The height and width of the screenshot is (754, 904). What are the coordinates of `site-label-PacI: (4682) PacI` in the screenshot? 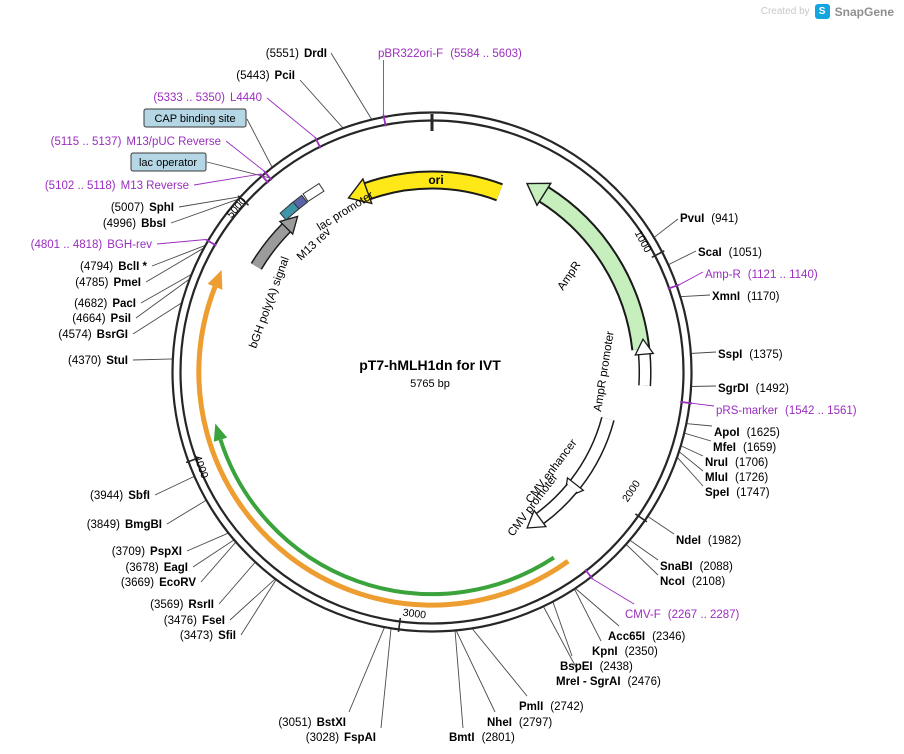 It's located at (105, 304).